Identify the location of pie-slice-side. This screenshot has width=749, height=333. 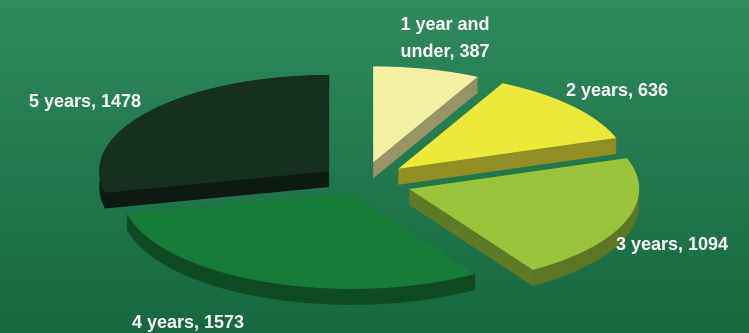
(301, 259).